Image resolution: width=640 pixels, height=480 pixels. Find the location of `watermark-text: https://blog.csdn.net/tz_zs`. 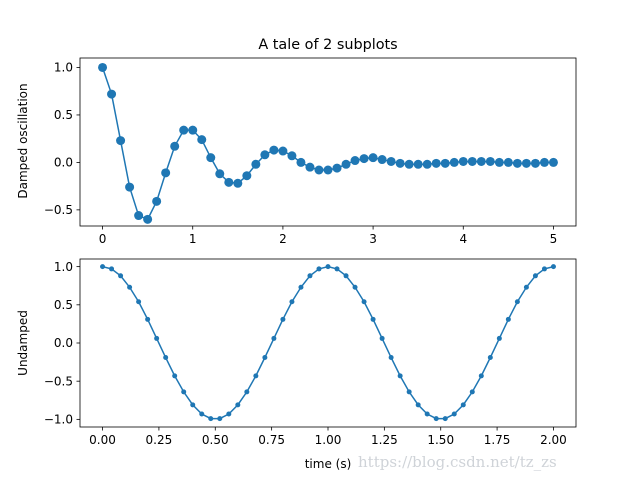

watermark-text: https://blog.csdn.net/tz_zs is located at coordinates (457, 462).